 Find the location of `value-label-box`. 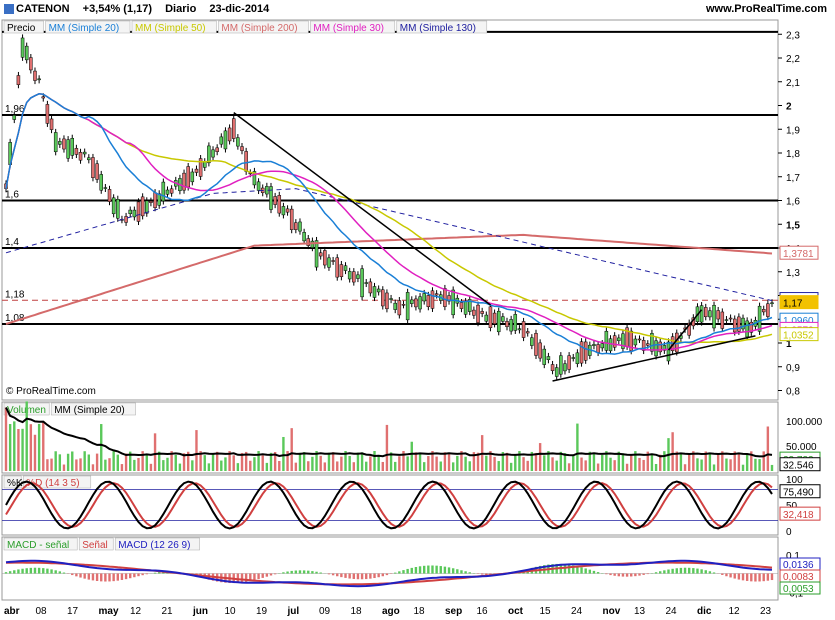

value-label-box is located at coordinates (799, 252).